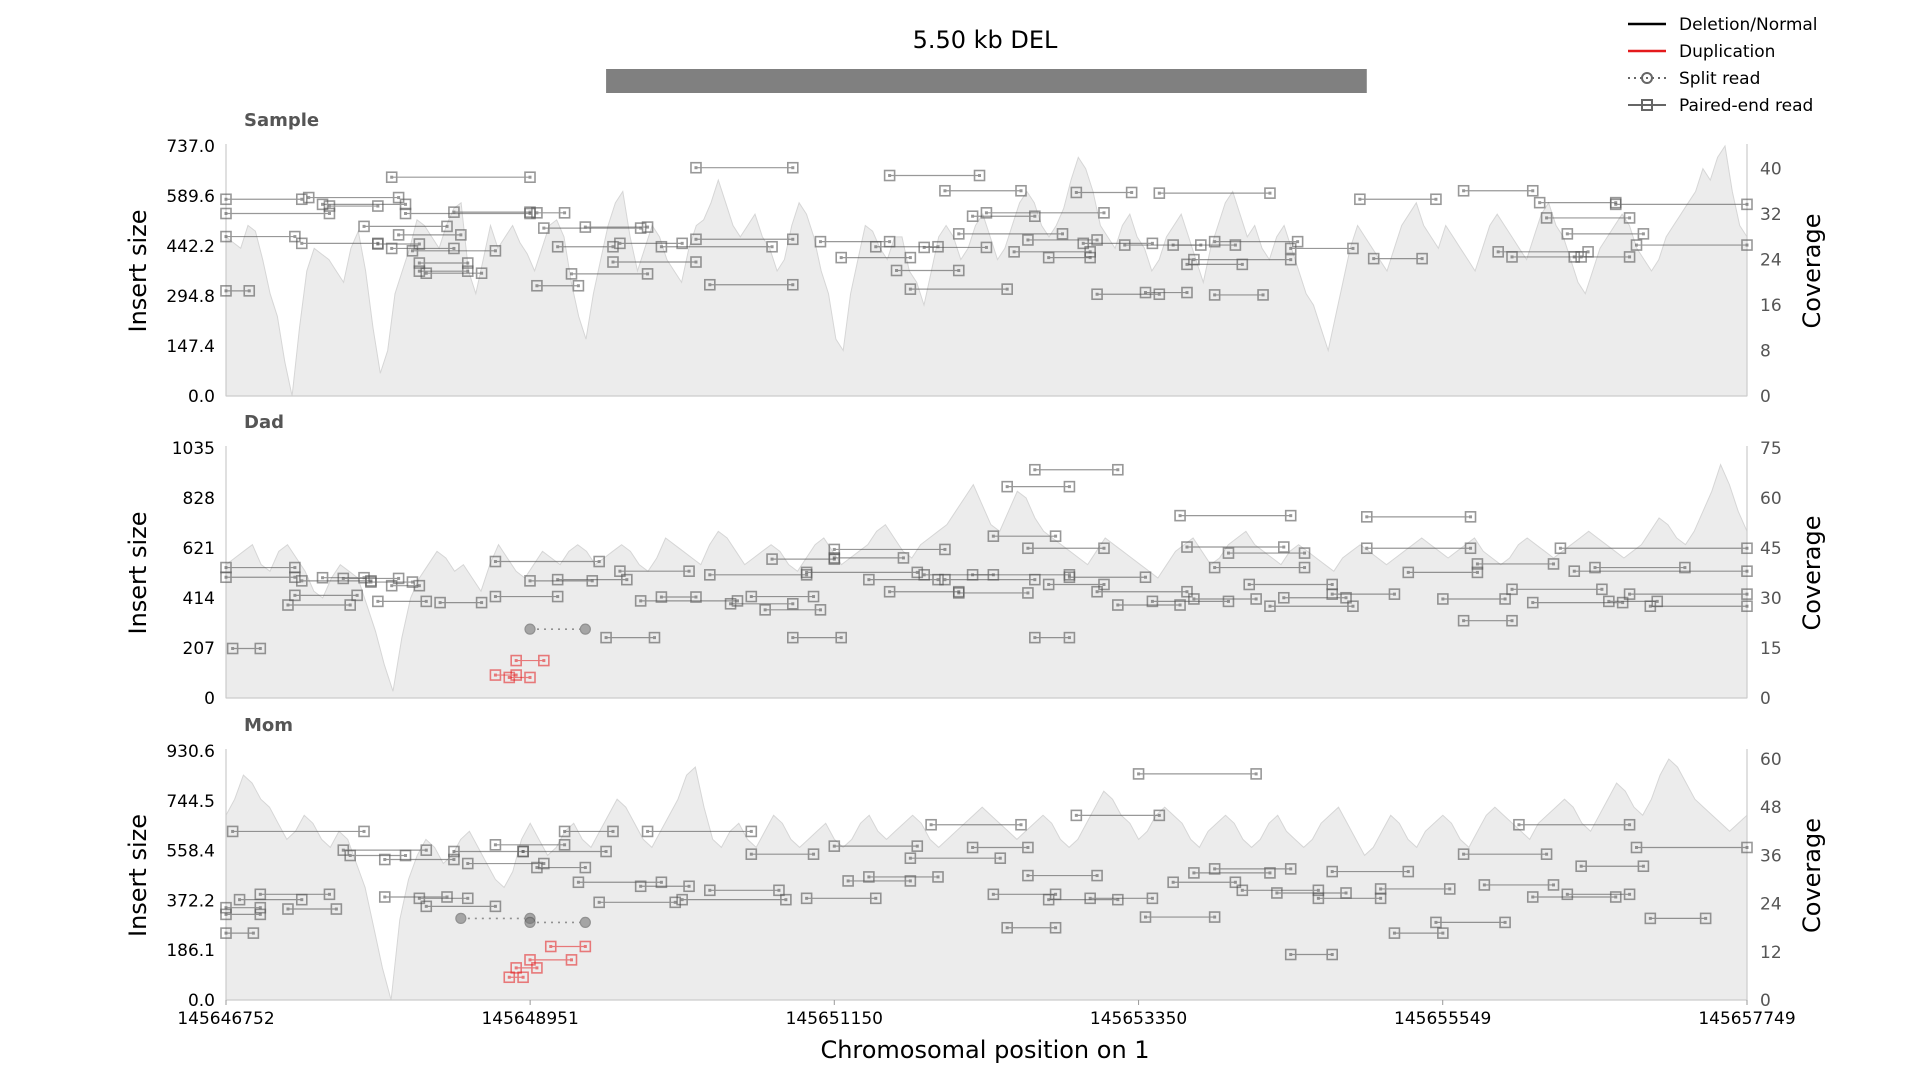 The height and width of the screenshot is (1080, 1920). What do you see at coordinates (190, 297) in the screenshot?
I see `y-tick-label: 294.8` at bounding box center [190, 297].